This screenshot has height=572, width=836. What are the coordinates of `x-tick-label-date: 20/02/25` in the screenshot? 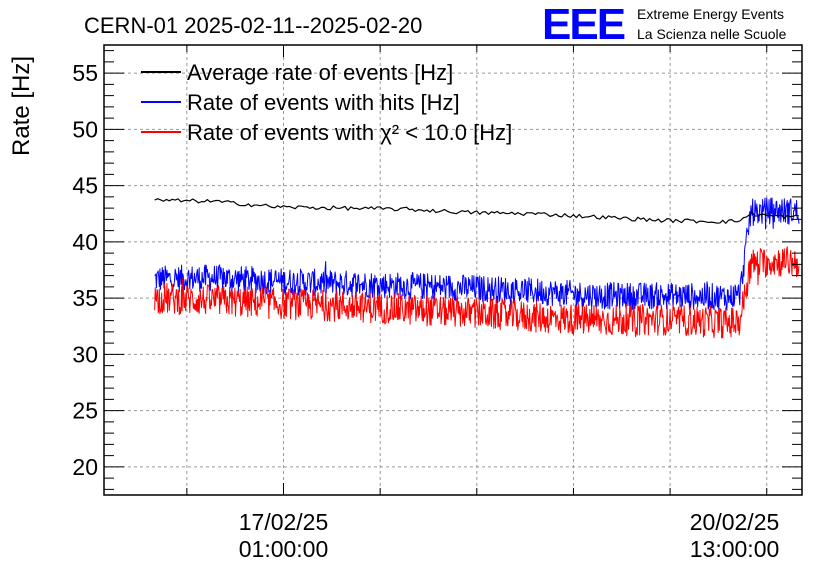 It's located at (735, 522).